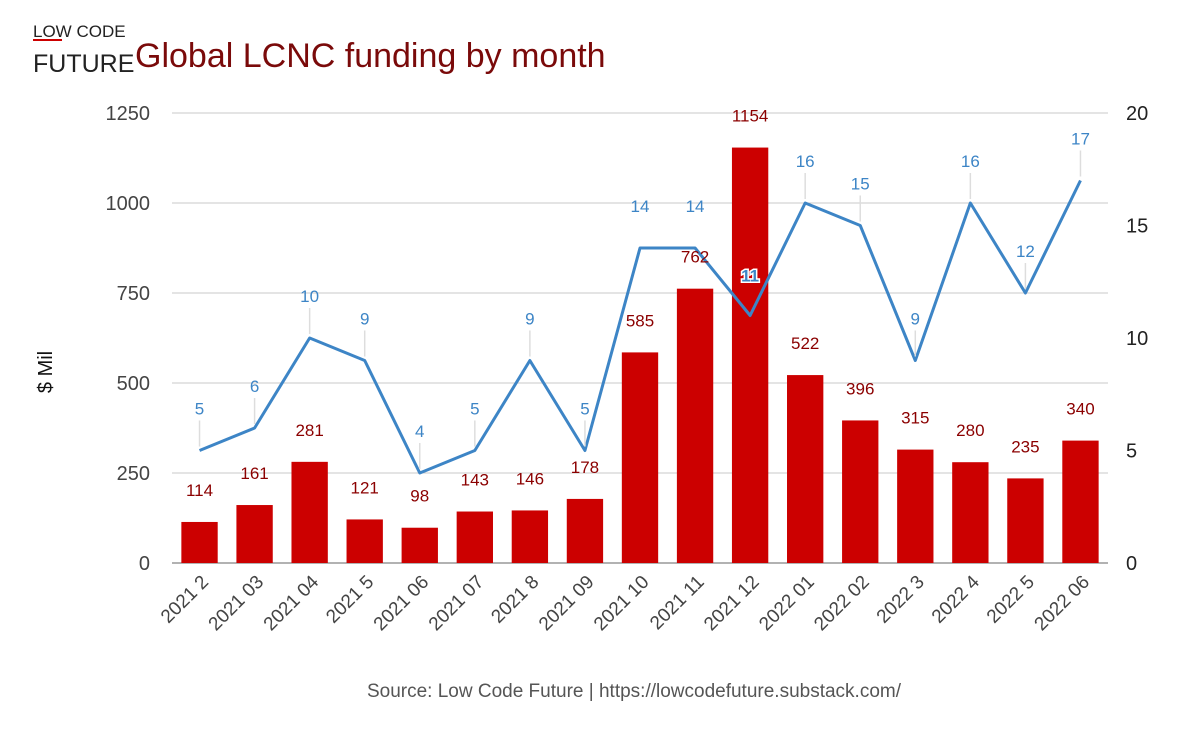 This screenshot has width=1196, height=738. I want to click on bar-value-label: 143, so click(475, 480).